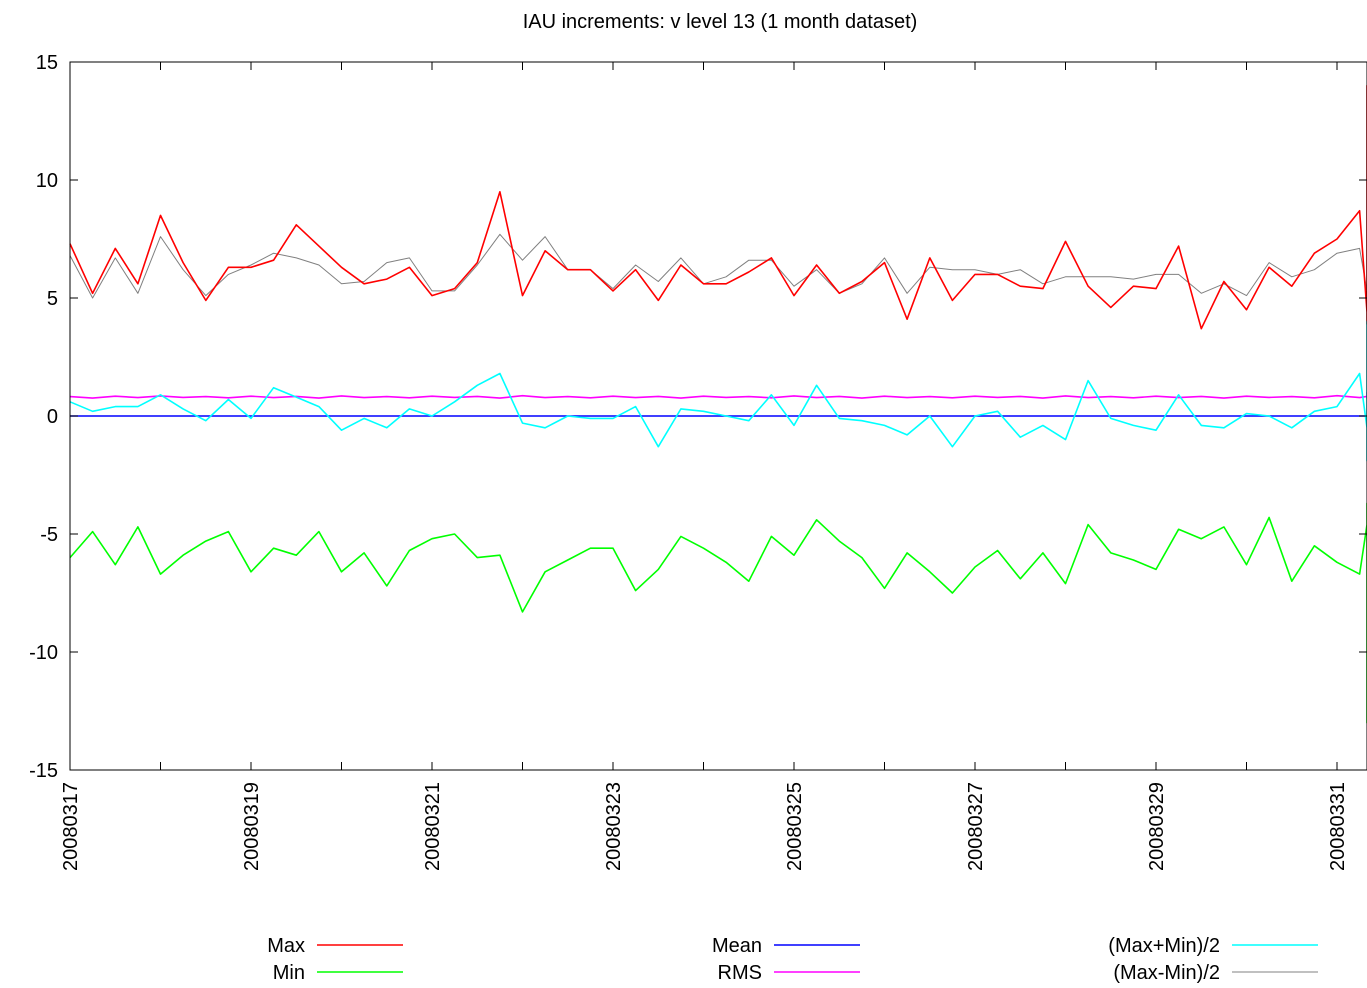 Image resolution: width=1367 pixels, height=988 pixels. What do you see at coordinates (52, 417) in the screenshot?
I see `y-tick-label: 0` at bounding box center [52, 417].